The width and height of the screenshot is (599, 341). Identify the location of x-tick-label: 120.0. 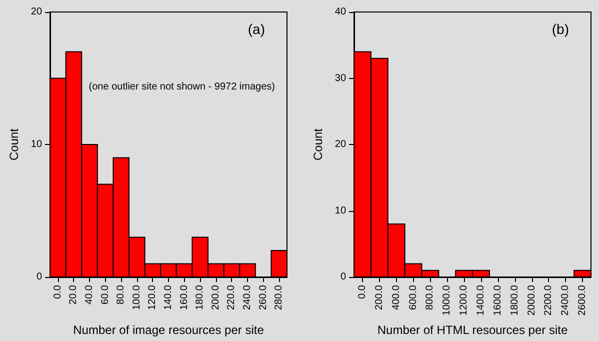
(152, 297).